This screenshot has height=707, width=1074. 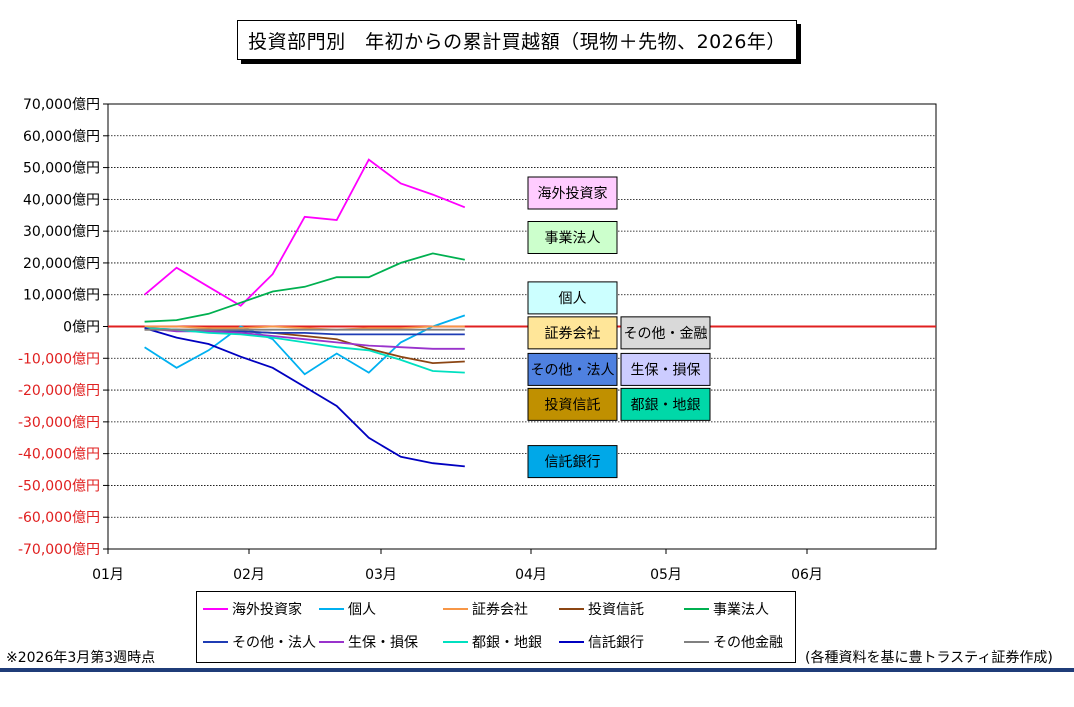 What do you see at coordinates (304, 287) in the screenshot?
I see `series-line-事業法人` at bounding box center [304, 287].